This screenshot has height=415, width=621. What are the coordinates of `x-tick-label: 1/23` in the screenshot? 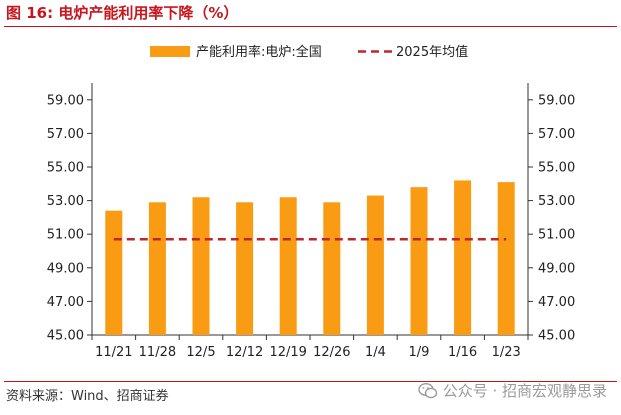 It's located at (506, 352).